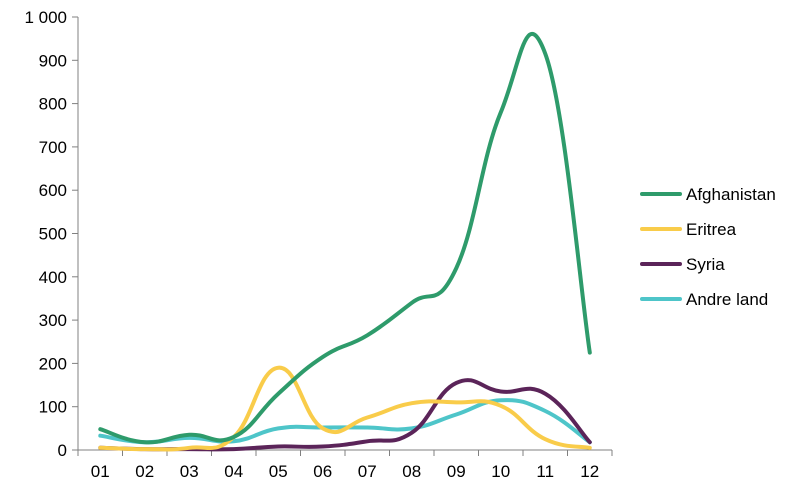  What do you see at coordinates (53, 363) in the screenshot?
I see `y-tick-label: 200` at bounding box center [53, 363].